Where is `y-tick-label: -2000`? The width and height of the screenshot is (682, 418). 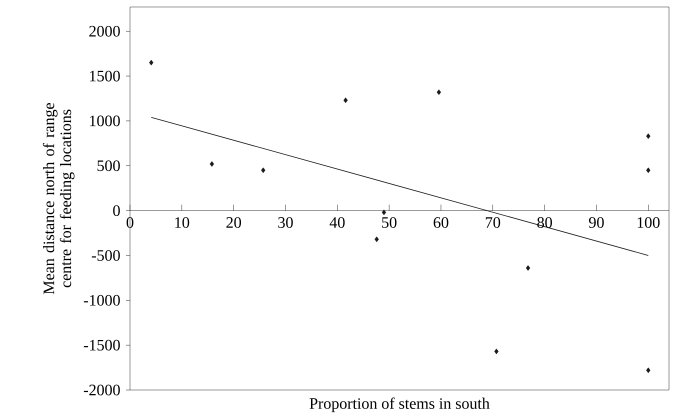
y-tick-label: -2000 is located at coordinates (102, 390).